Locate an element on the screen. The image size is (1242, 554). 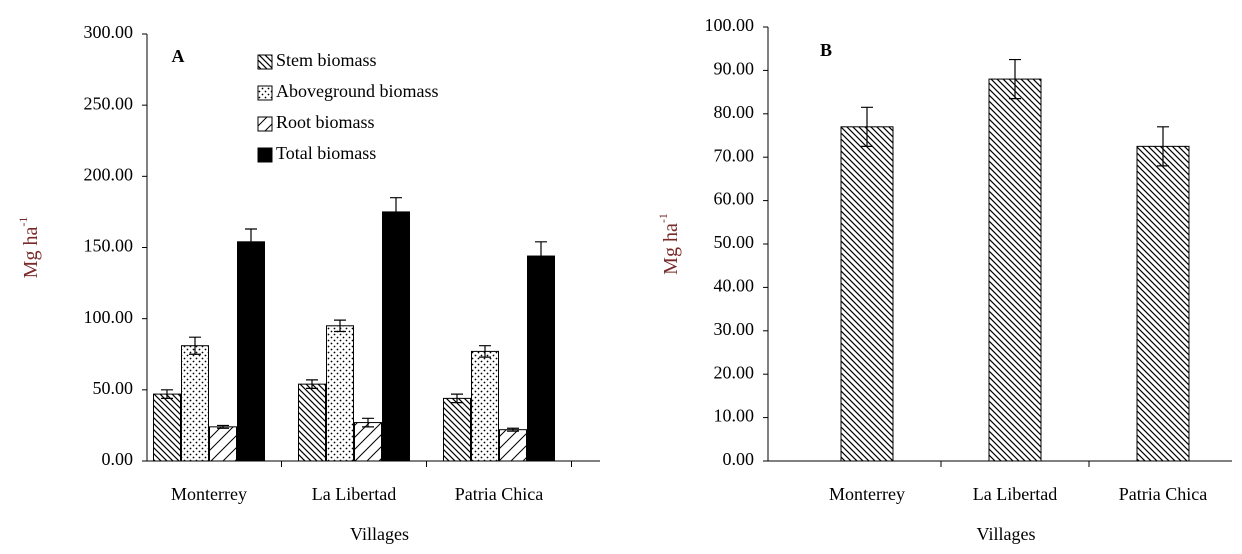
y-tick-label: 300.00 is located at coordinates (109, 32).